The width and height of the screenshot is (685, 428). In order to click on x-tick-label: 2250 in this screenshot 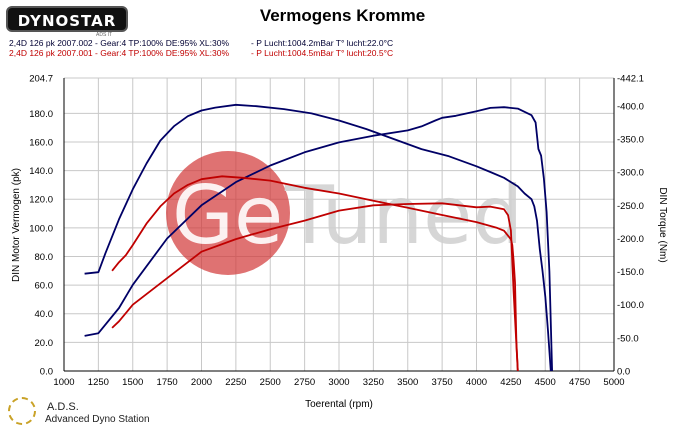, I will do `click(235, 382)`.